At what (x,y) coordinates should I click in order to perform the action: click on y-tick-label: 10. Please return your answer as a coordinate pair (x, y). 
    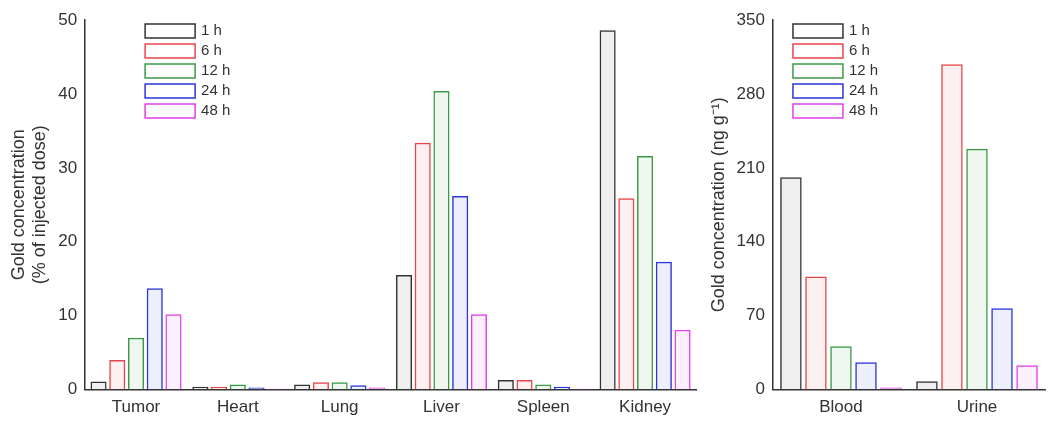
    Looking at the image, I should click on (68, 315).